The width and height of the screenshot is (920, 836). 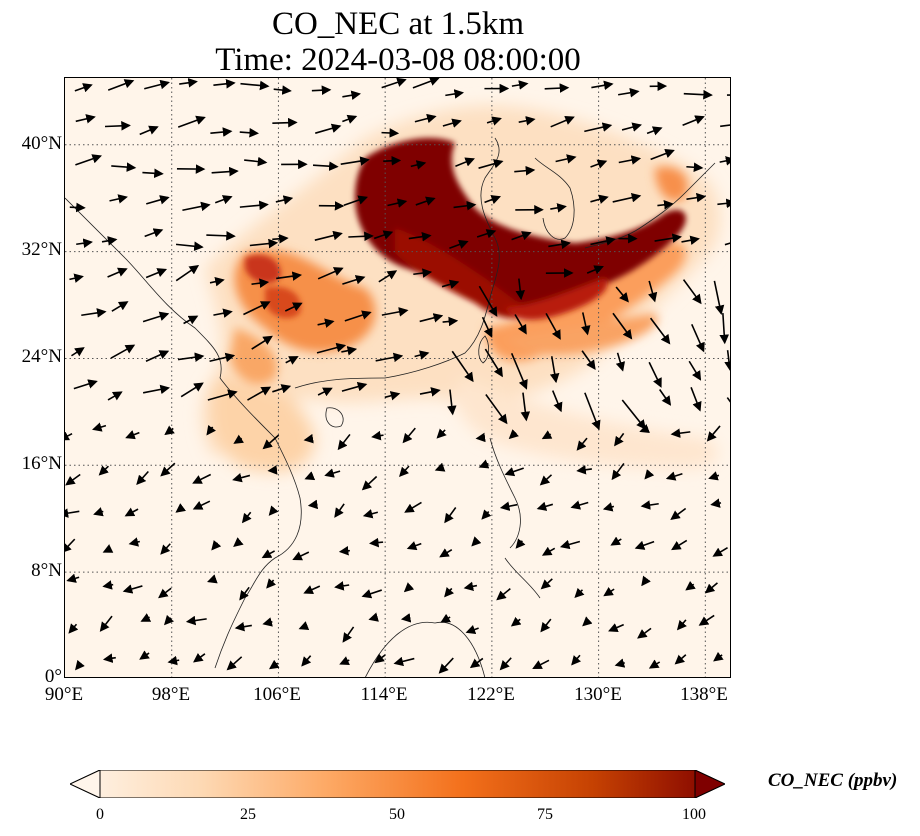 I want to click on colorbar-graphic, so click(x=397, y=784).